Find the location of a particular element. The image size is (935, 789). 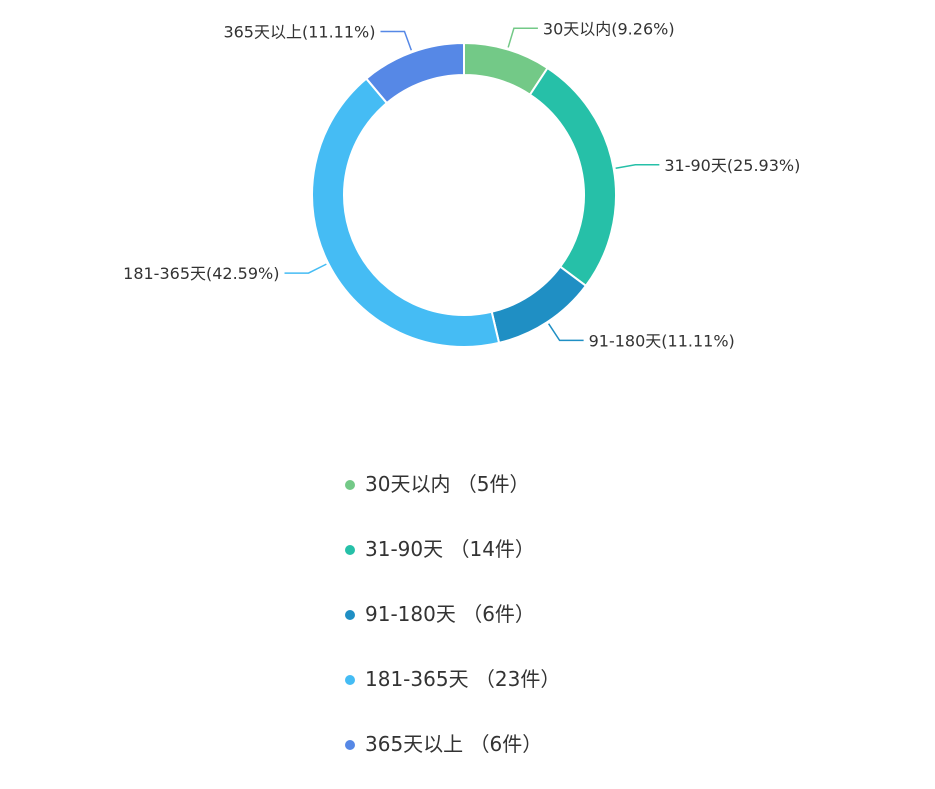

legend-dot-365-plus-days is located at coordinates (350, 745).